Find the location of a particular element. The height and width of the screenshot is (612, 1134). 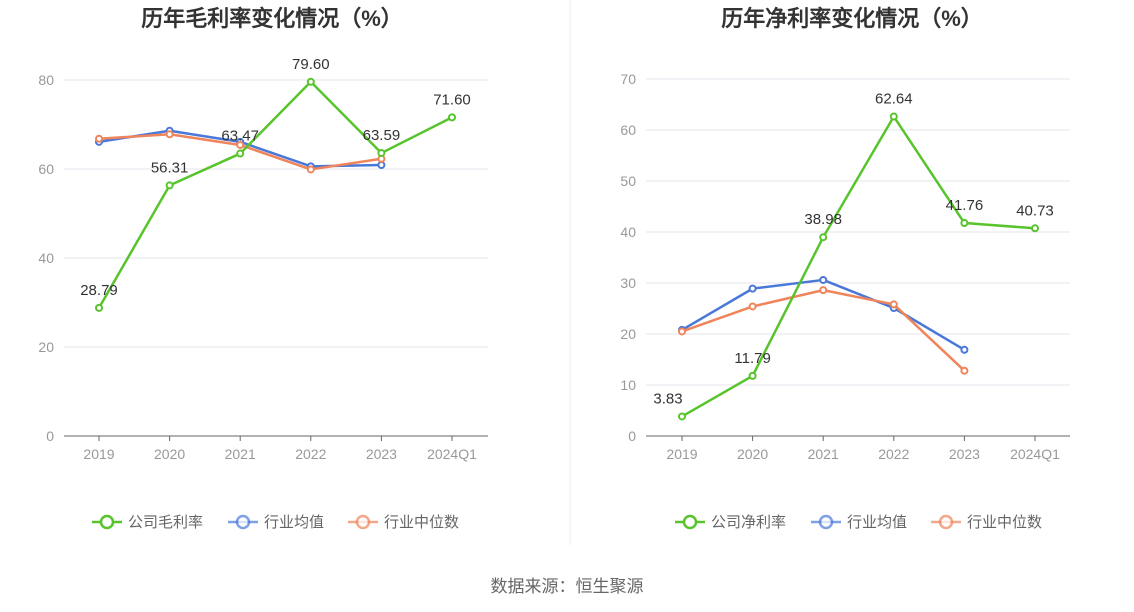

data-label: 63.59 is located at coordinates (382, 135).